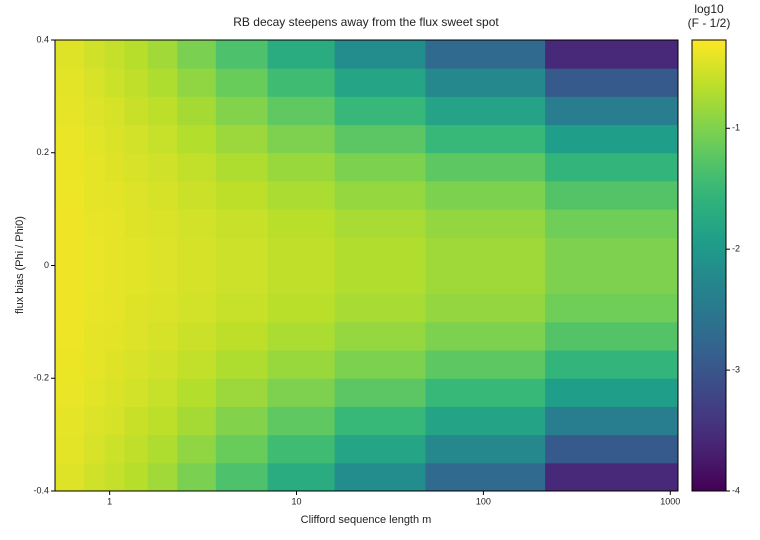 The width and height of the screenshot is (760, 540). What do you see at coordinates (736, 249) in the screenshot?
I see `colorbar-tick-label: -2` at bounding box center [736, 249].